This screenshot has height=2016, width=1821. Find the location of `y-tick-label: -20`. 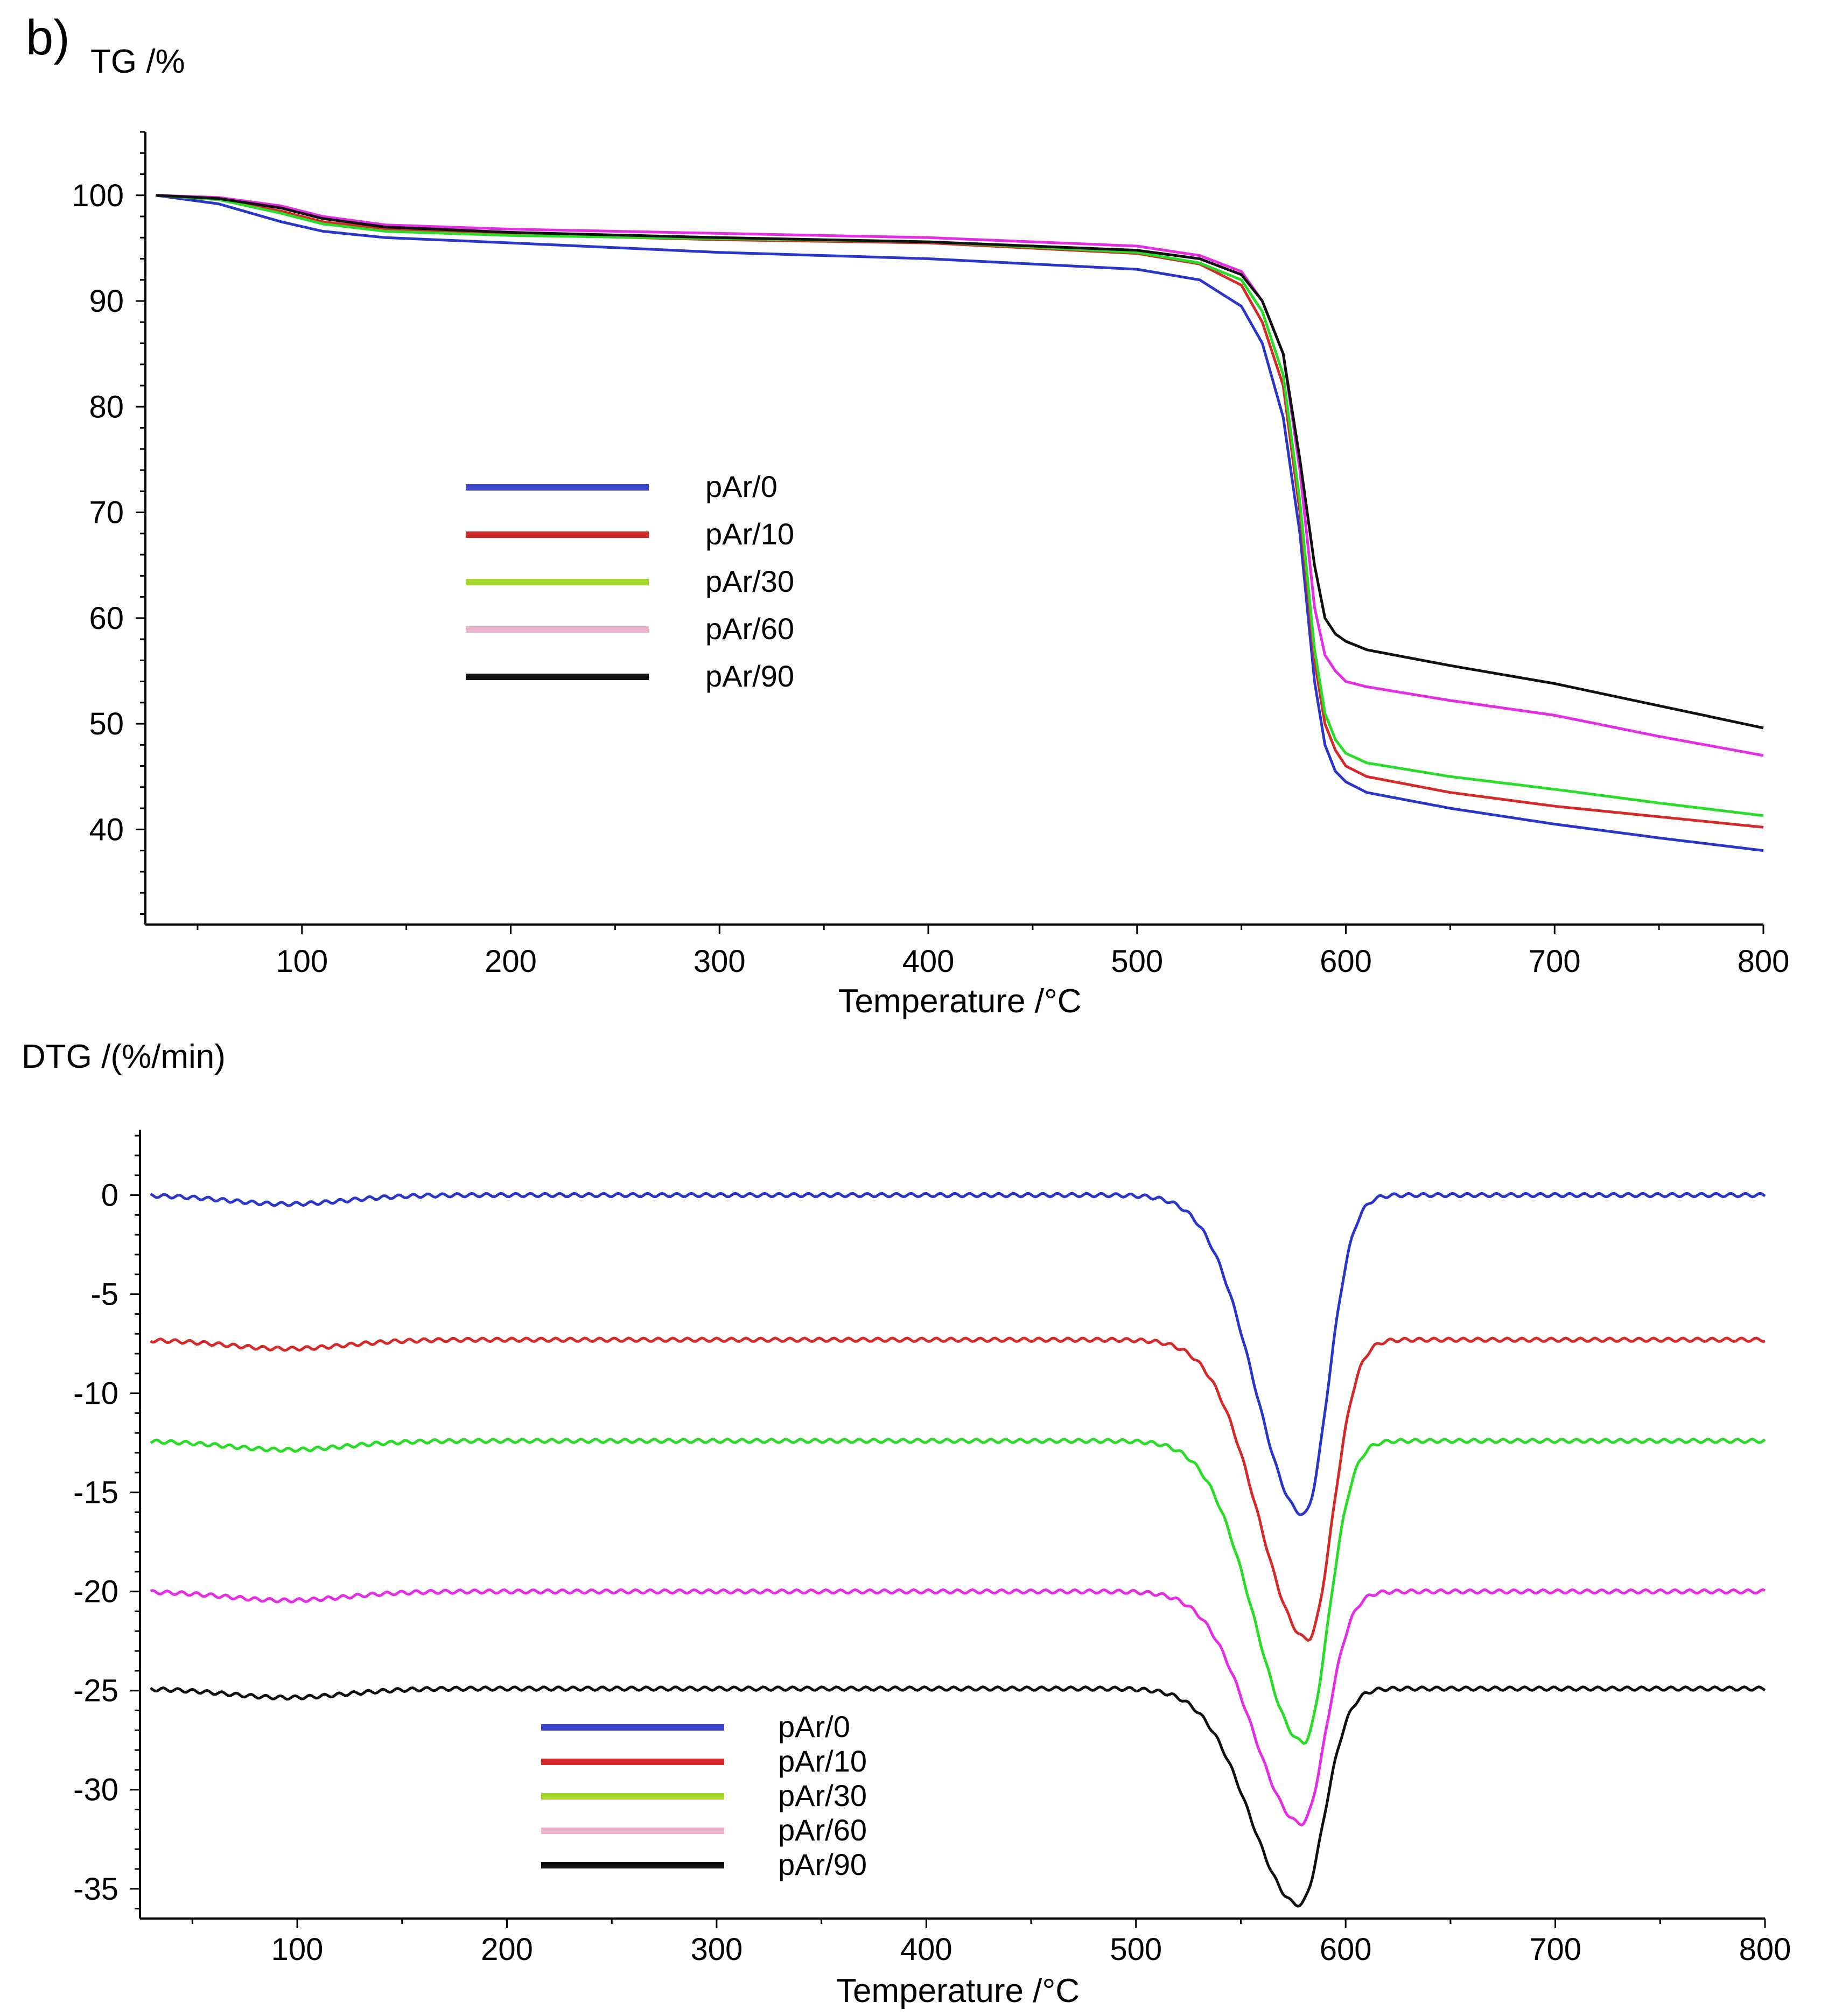

y-tick-label: -20 is located at coordinates (96, 1591).